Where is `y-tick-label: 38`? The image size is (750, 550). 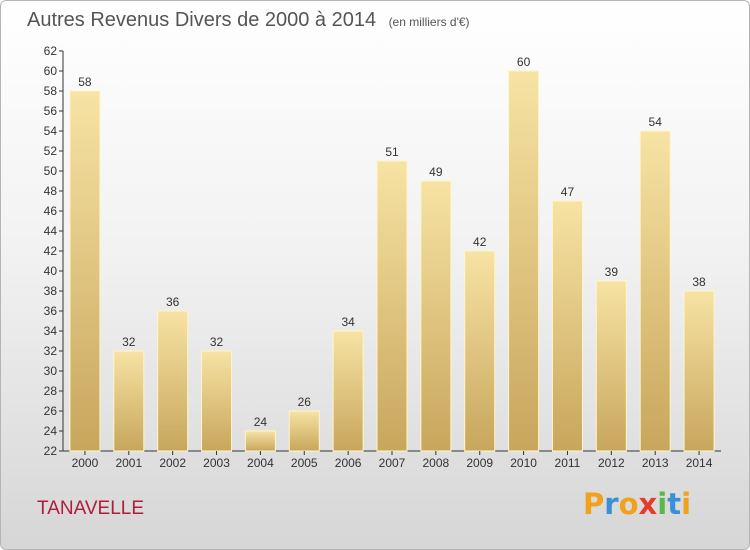 y-tick-label: 38 is located at coordinates (51, 291).